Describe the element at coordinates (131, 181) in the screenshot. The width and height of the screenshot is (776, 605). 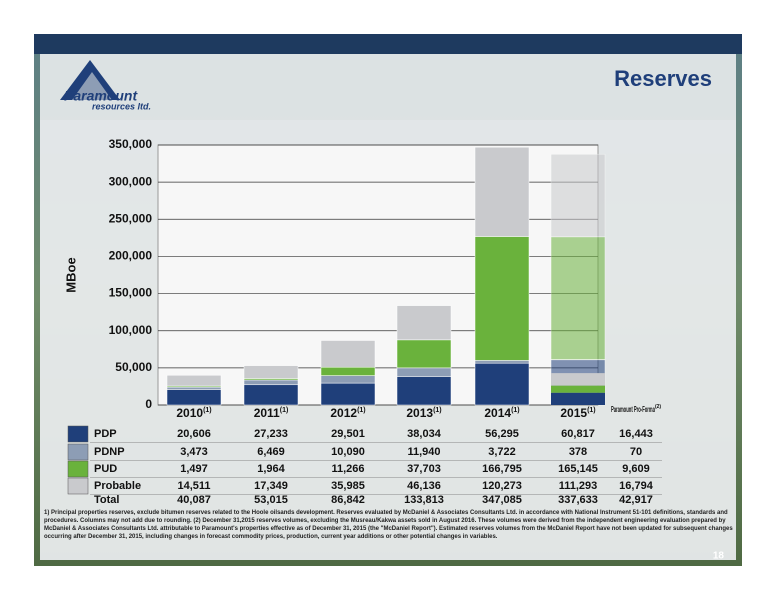
I see `y-tick-label: 300,000` at that location.